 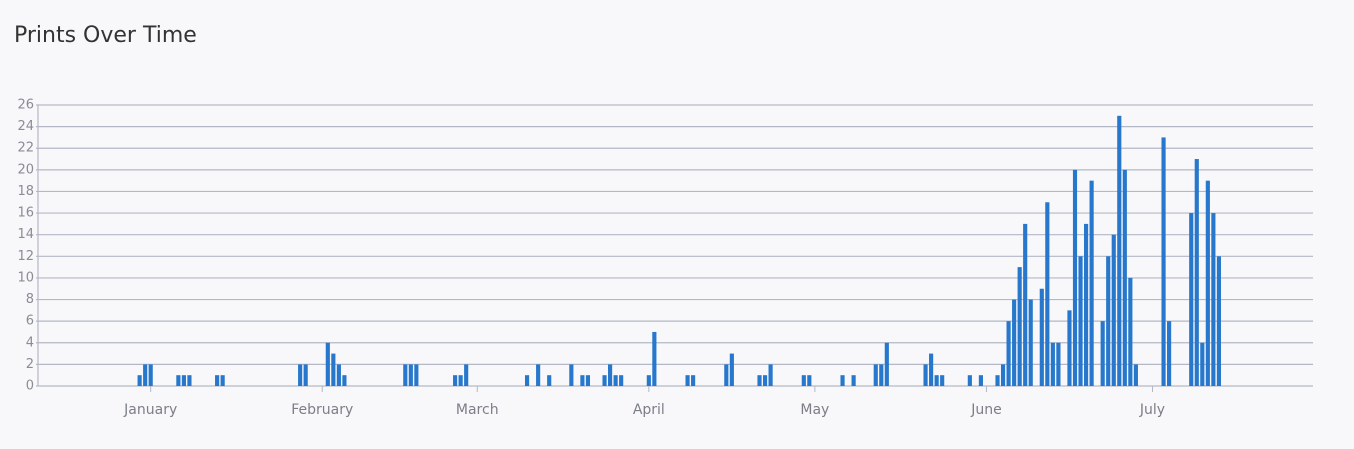 What do you see at coordinates (30, 321) in the screenshot?
I see `y-tick-label: 6` at bounding box center [30, 321].